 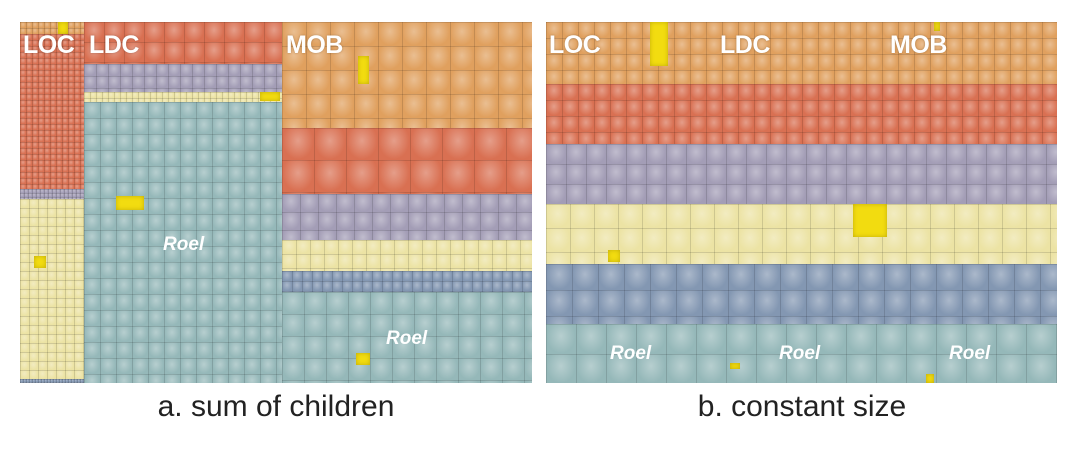 What do you see at coordinates (52, 289) in the screenshot?
I see `loc-cream-region` at bounding box center [52, 289].